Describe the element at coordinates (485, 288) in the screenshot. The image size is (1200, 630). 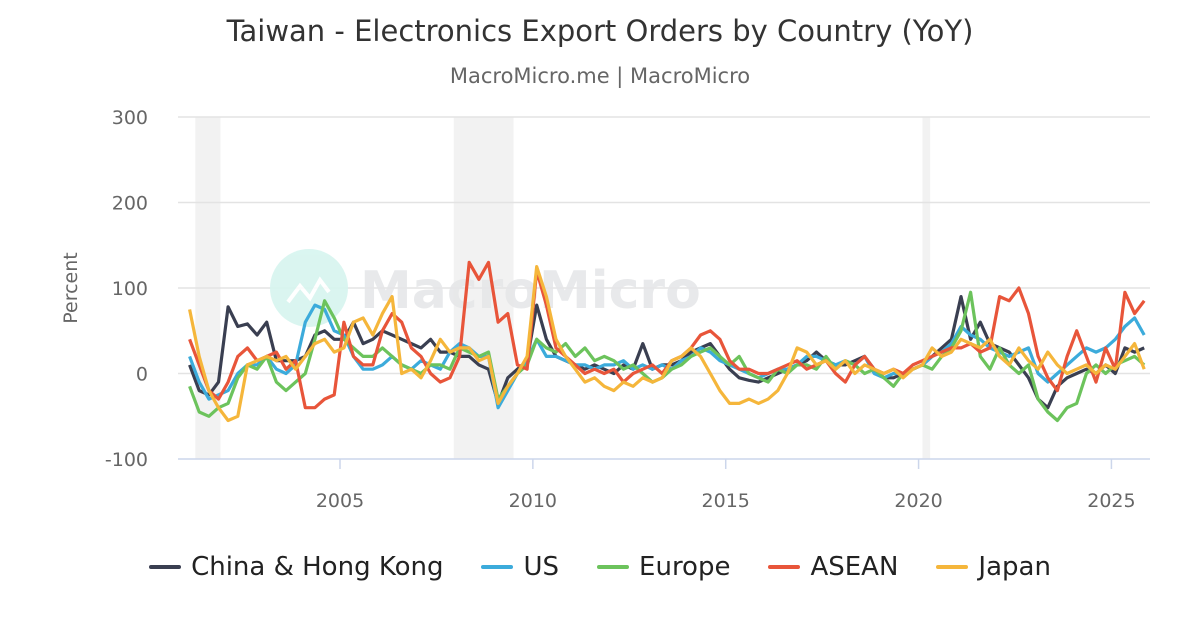
I see `watermark: MacroMicro` at that location.